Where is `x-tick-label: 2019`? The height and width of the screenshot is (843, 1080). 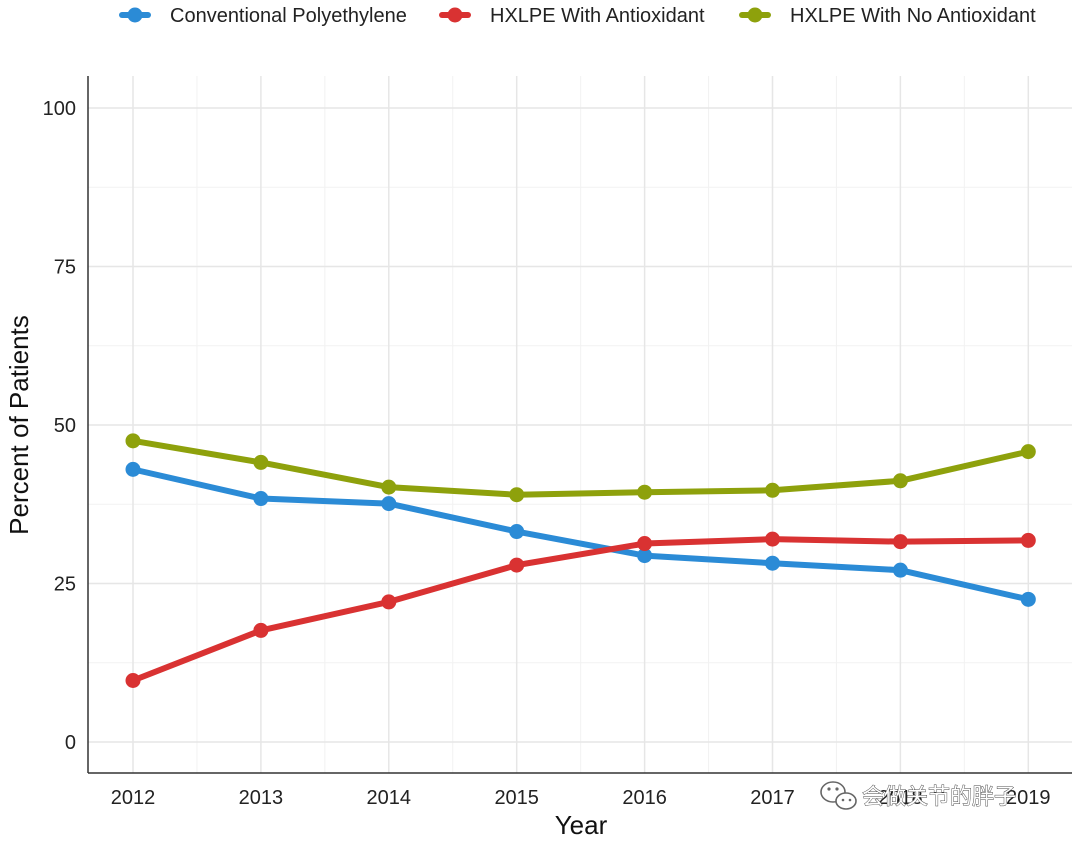 x-tick-label: 2019 is located at coordinates (1028, 798).